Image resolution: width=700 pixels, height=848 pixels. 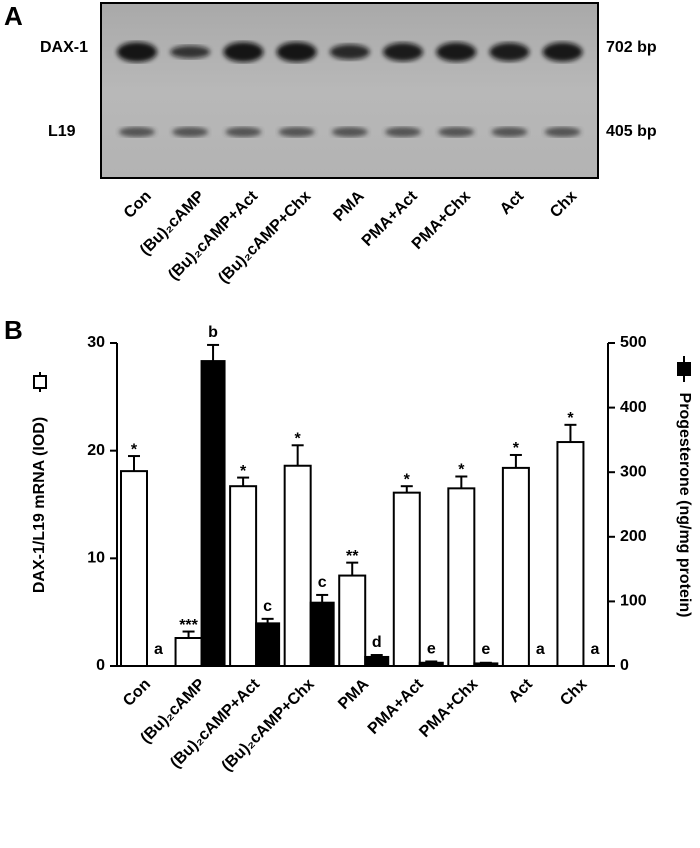 What do you see at coordinates (624, 665) in the screenshot?
I see `y2-tick-label: 0` at bounding box center [624, 665].